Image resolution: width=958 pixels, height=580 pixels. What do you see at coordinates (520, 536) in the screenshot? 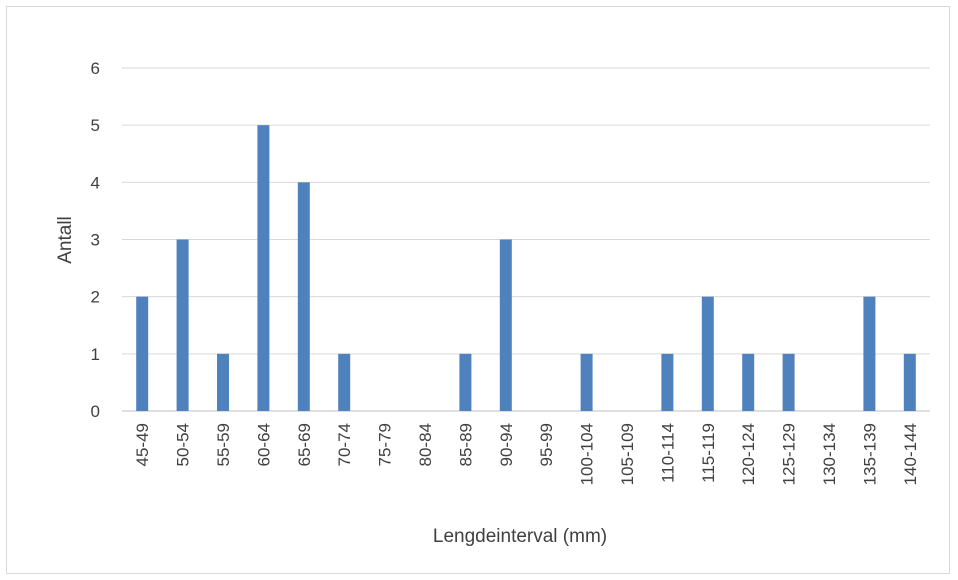
I see `x-axis-title: Lengdeinterval (mm)` at bounding box center [520, 536].